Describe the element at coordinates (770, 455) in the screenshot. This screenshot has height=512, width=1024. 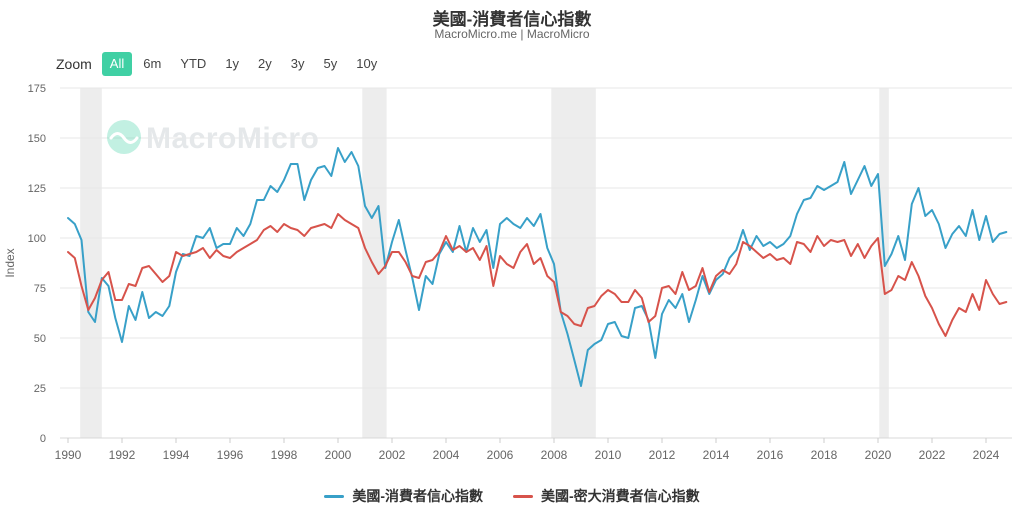
I see `x-tick-label: 2016` at that location.